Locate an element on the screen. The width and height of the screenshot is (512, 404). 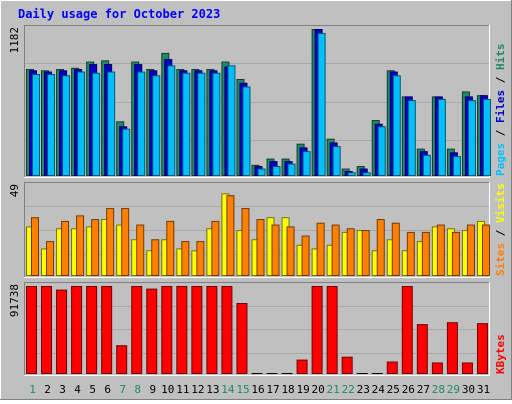
day-label-15: 15 is located at coordinates (242, 389).